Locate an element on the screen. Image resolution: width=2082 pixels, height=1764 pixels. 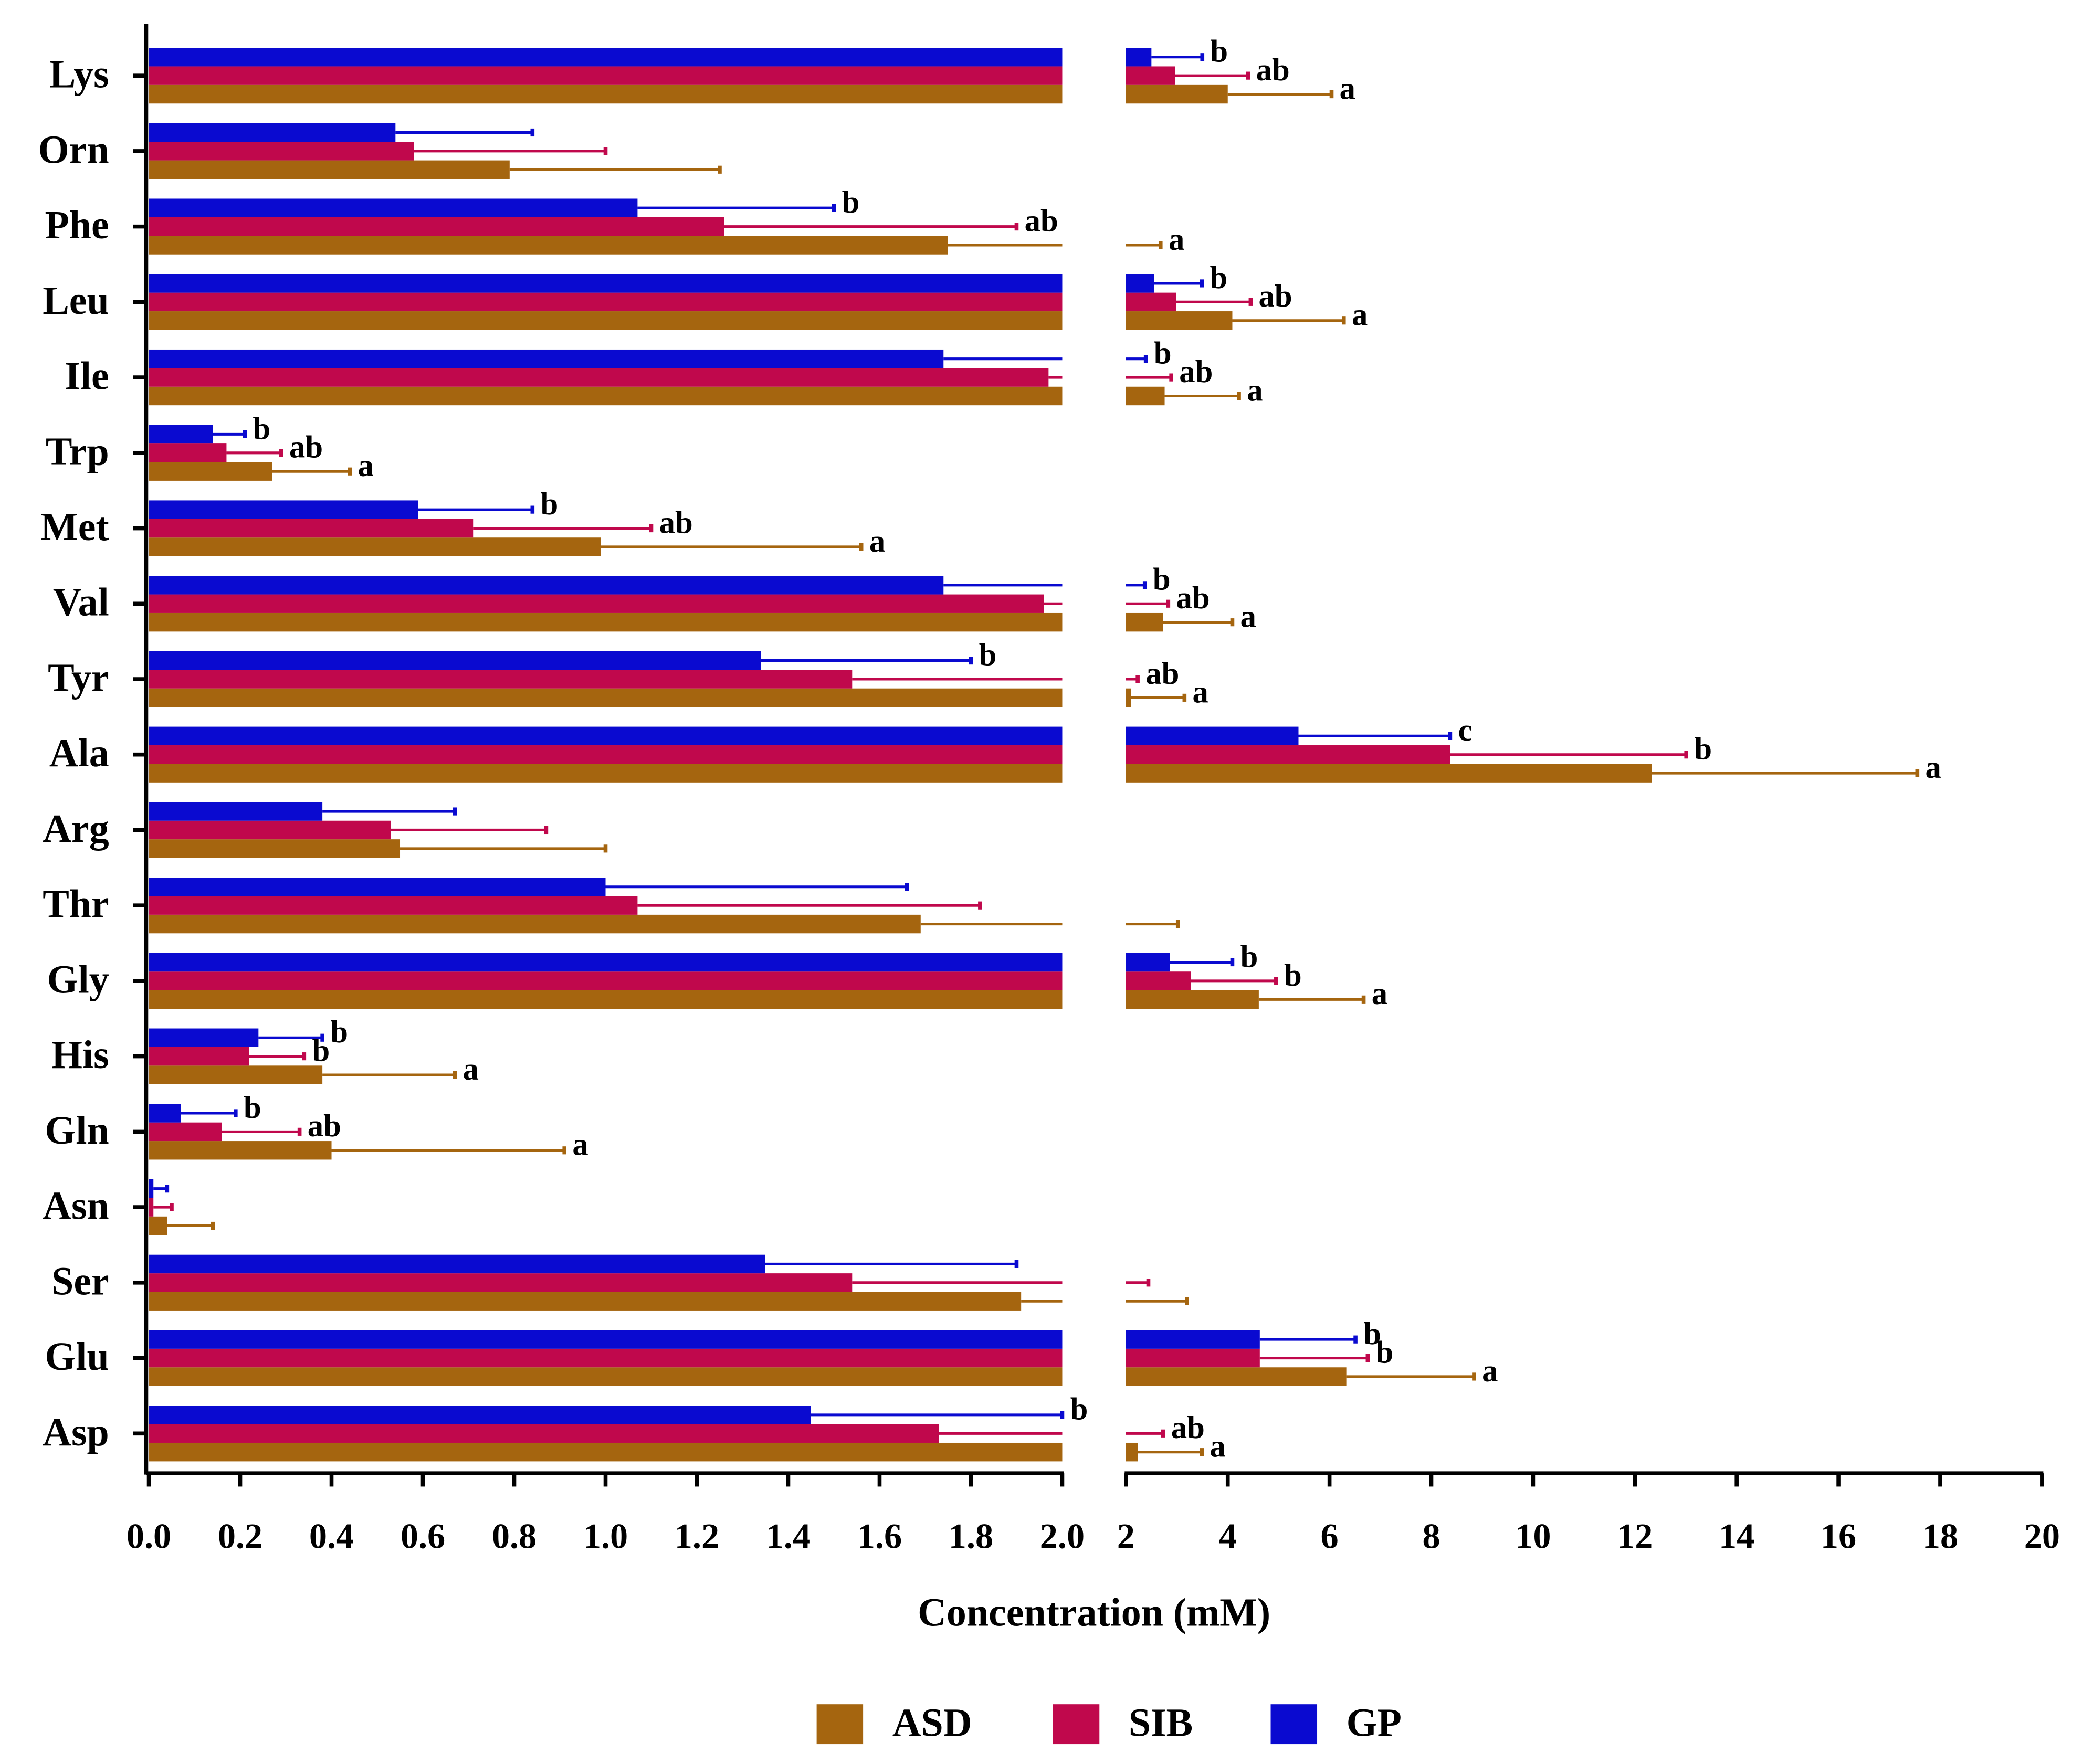
x-tick-label: 0.6 is located at coordinates (423, 1536).